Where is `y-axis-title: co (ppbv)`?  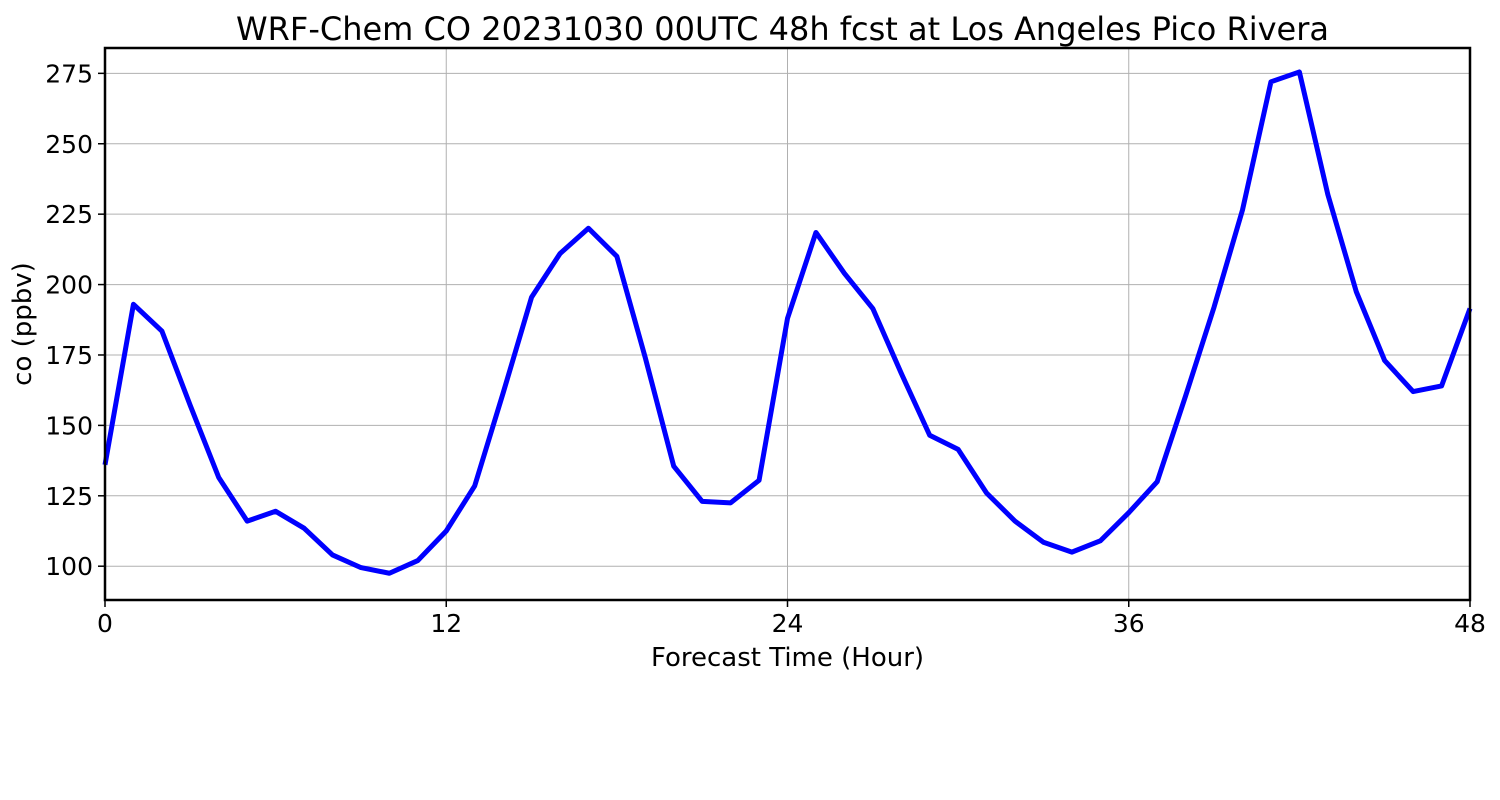
y-axis-title: co (ppbv) is located at coordinates (23, 324).